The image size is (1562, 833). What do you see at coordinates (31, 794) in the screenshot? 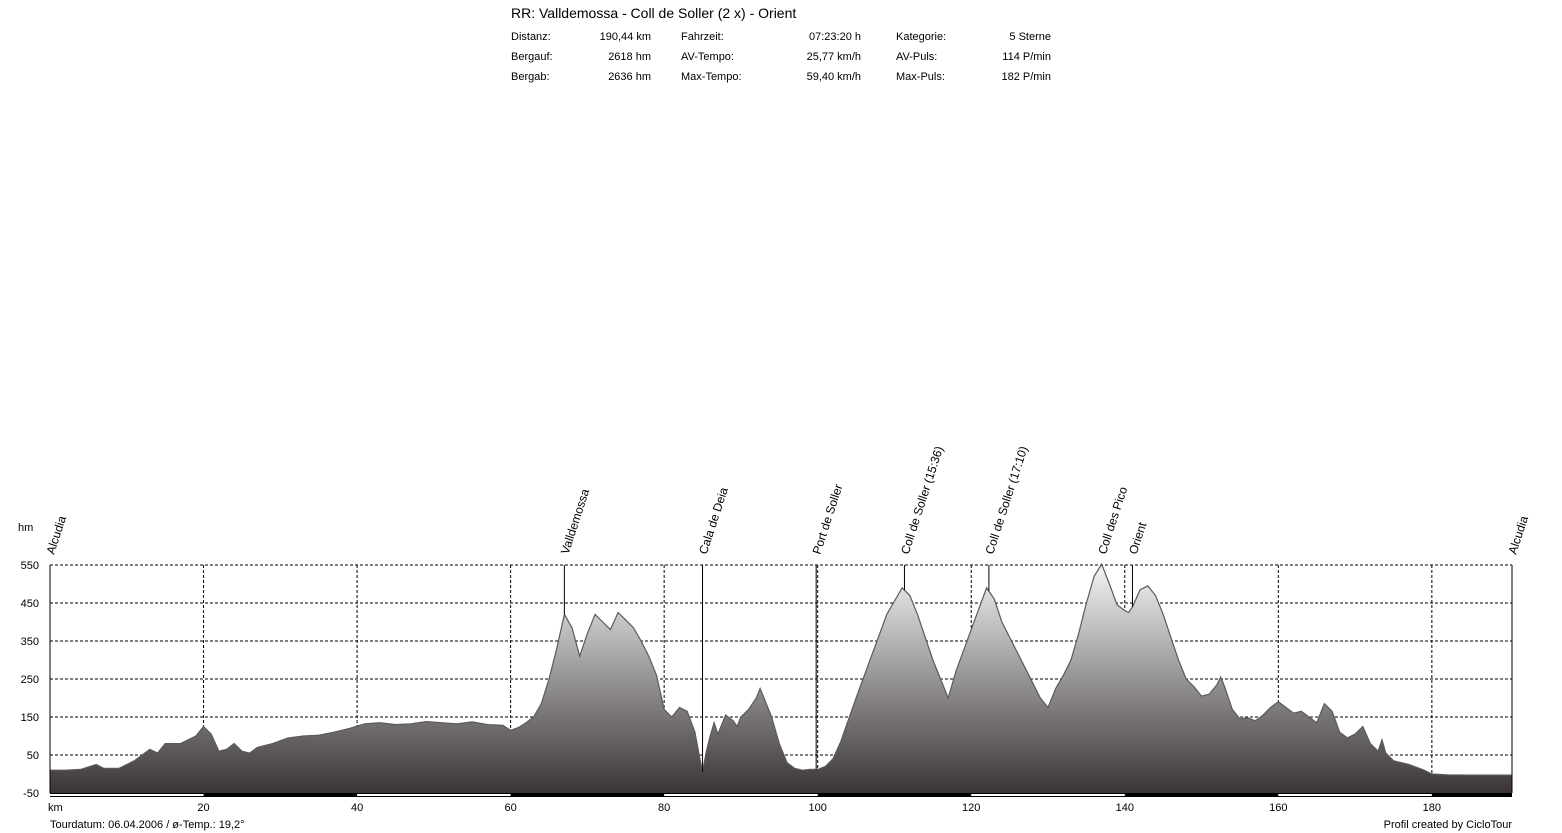
I see `y-tick-label: -50` at bounding box center [31, 794].